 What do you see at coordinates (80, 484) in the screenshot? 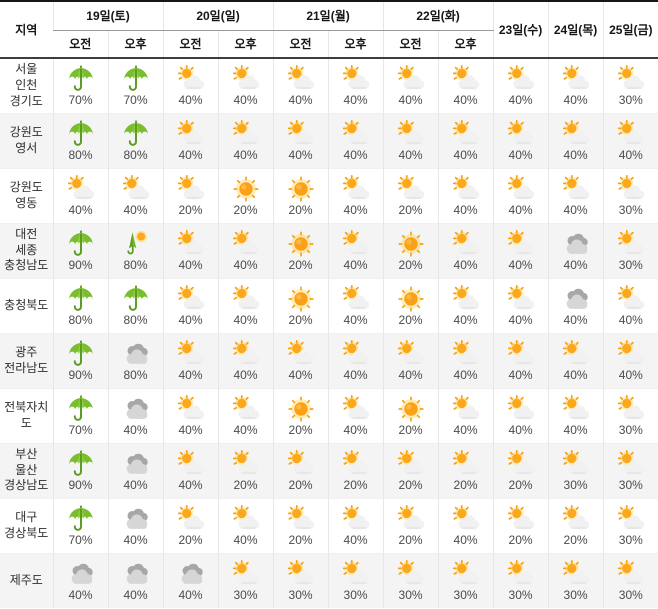
I see `precip-probability: 90%` at bounding box center [80, 484].